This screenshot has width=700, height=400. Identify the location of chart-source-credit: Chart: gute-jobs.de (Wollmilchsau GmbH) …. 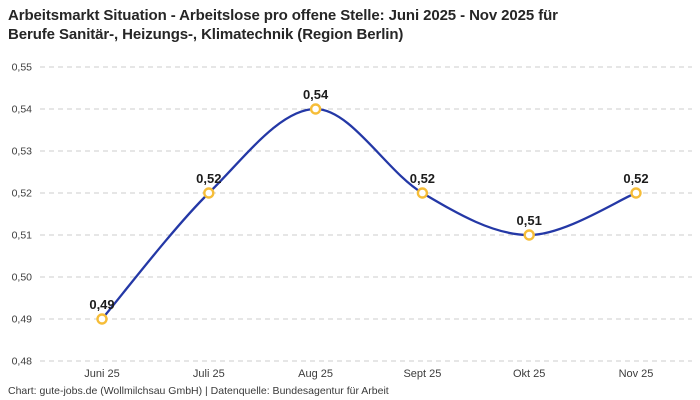
(198, 391).